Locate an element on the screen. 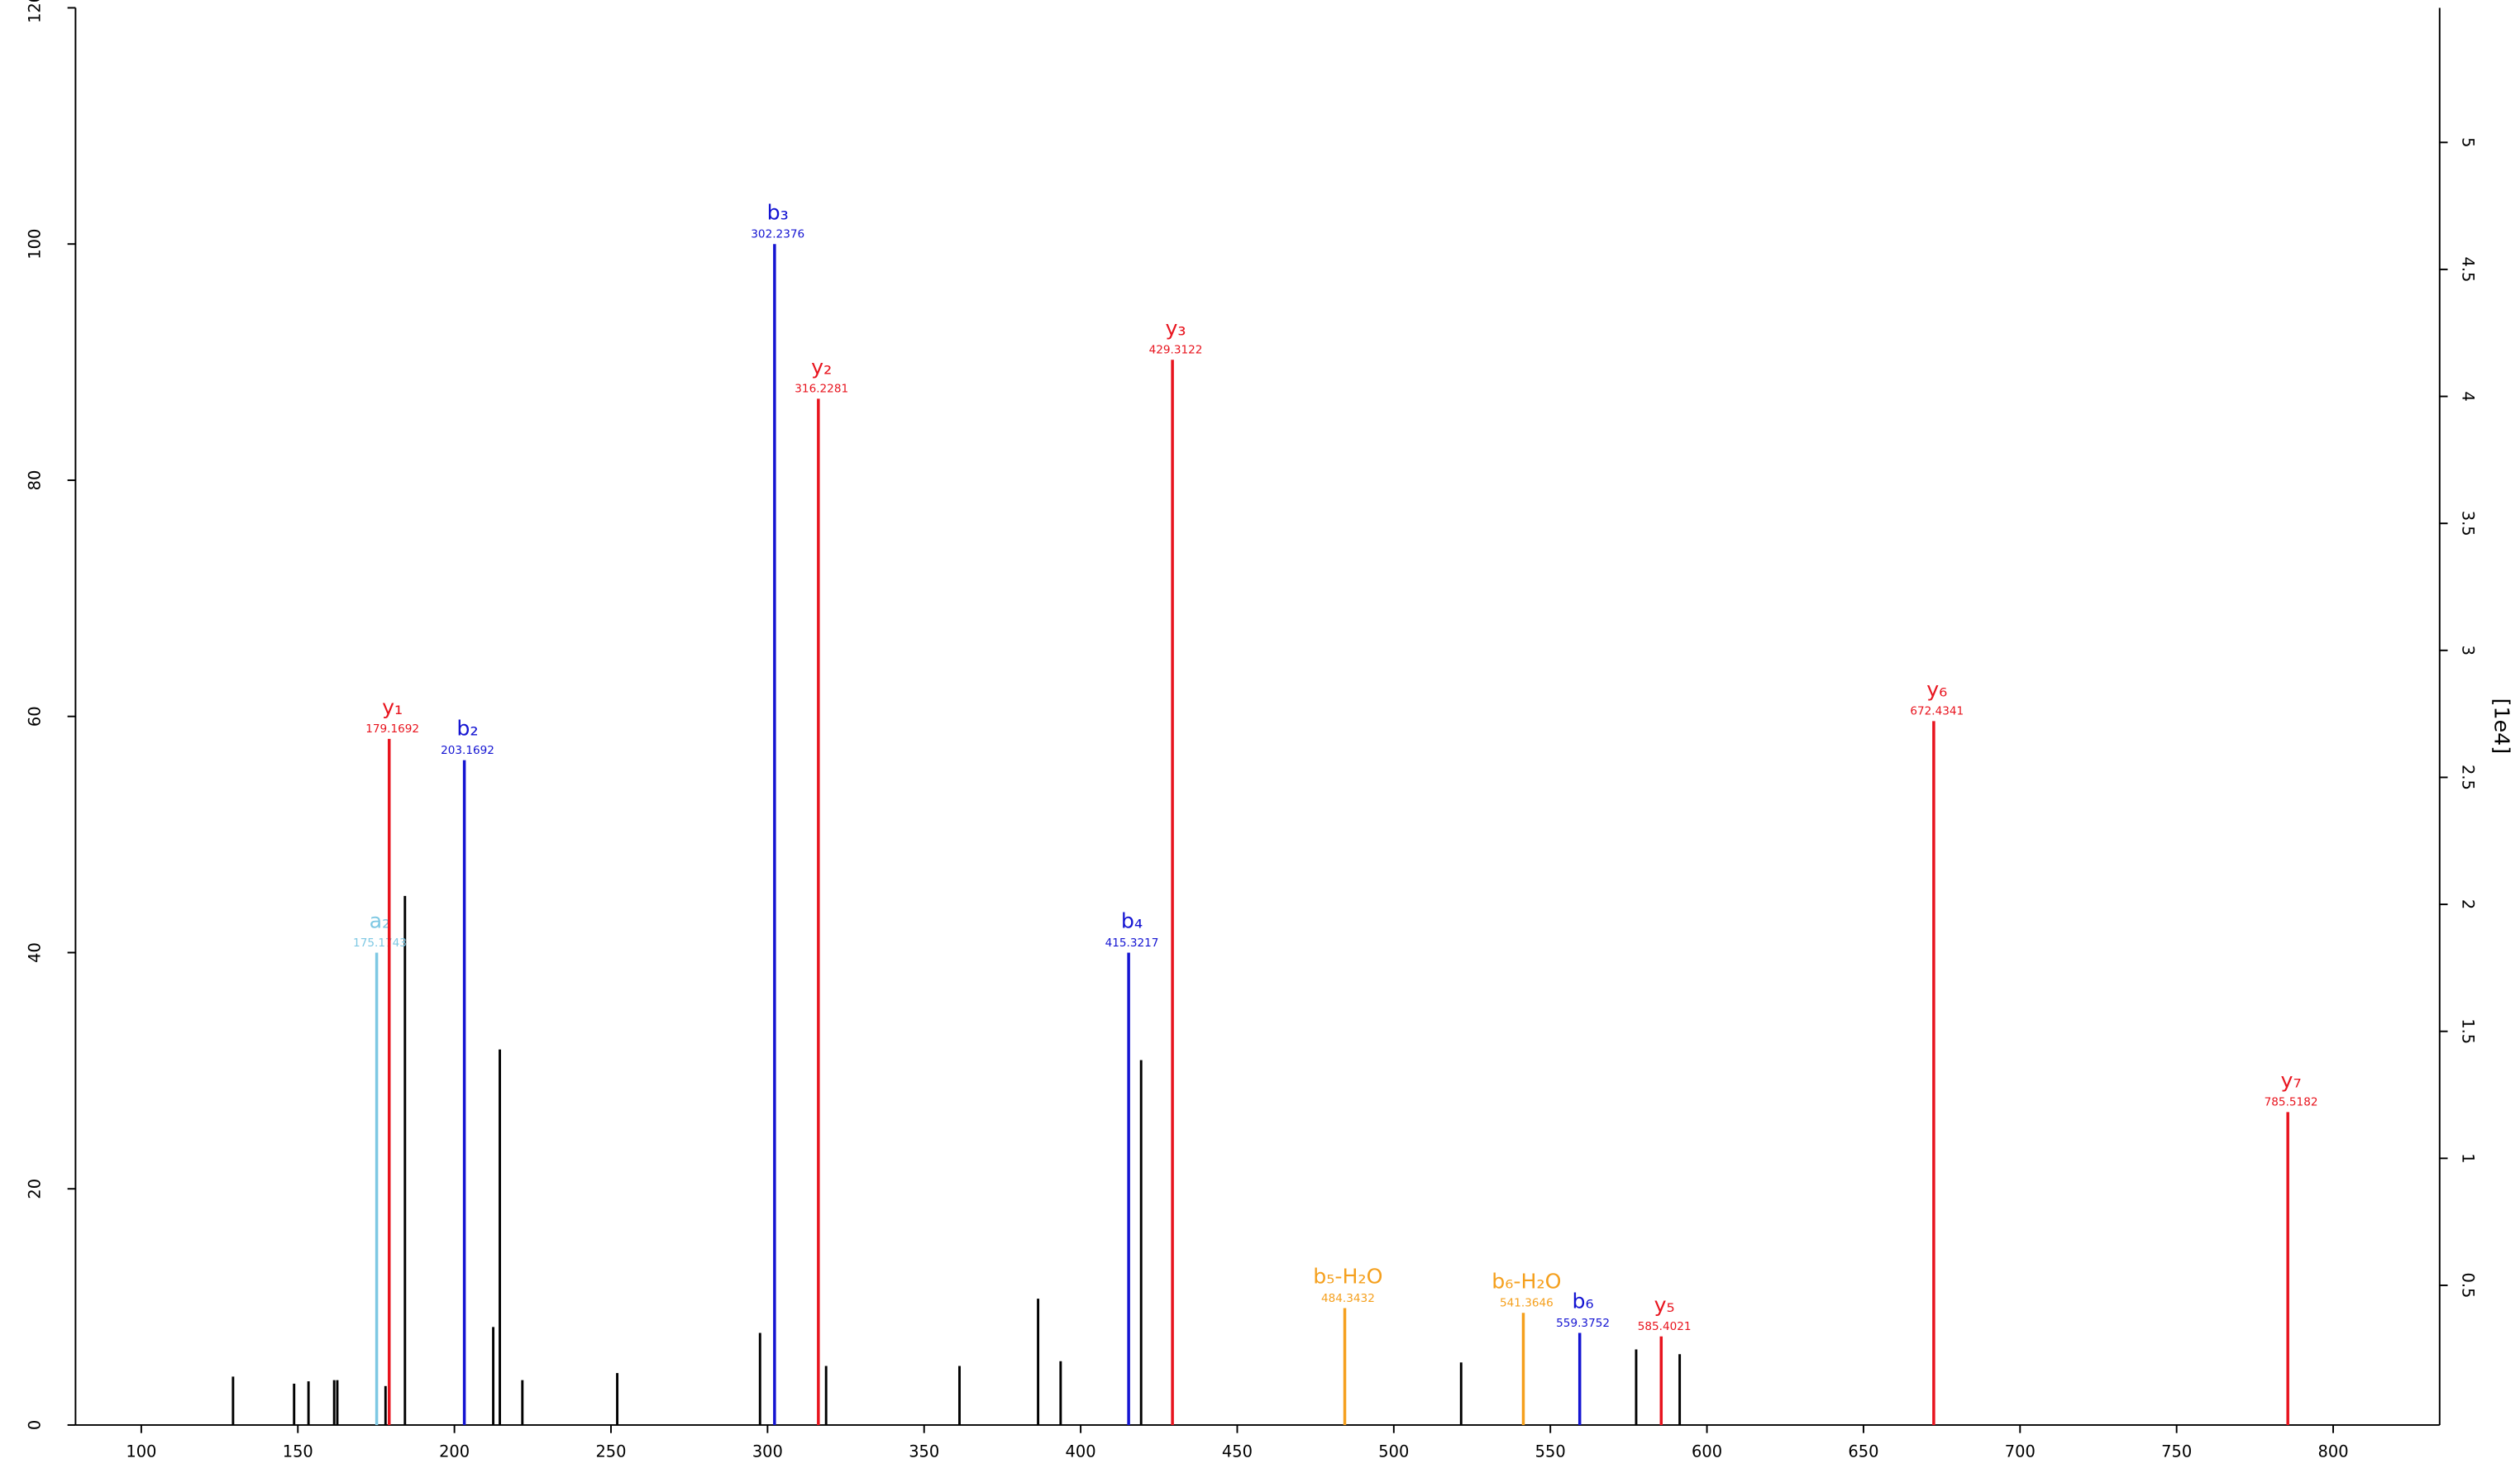  ion-label: b₆-H₂O is located at coordinates (1526, 1281).